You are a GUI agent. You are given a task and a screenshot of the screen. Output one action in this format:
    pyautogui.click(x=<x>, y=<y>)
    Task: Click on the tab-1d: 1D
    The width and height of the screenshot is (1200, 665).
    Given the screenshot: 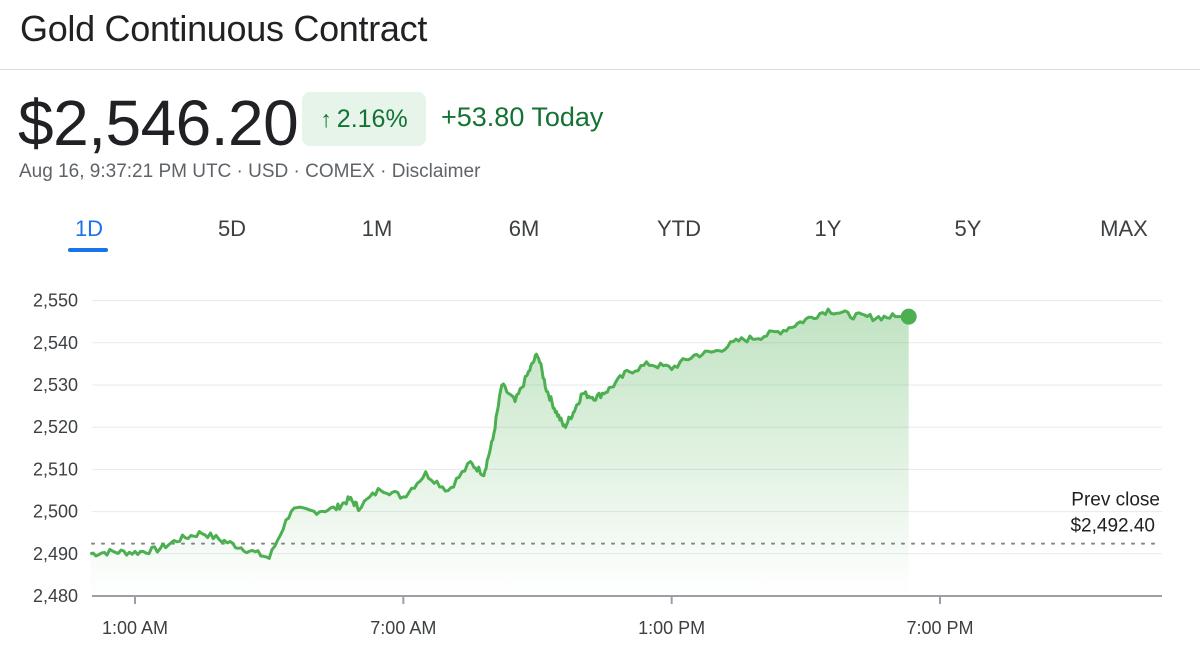 What is the action you would take?
    pyautogui.click(x=89, y=228)
    